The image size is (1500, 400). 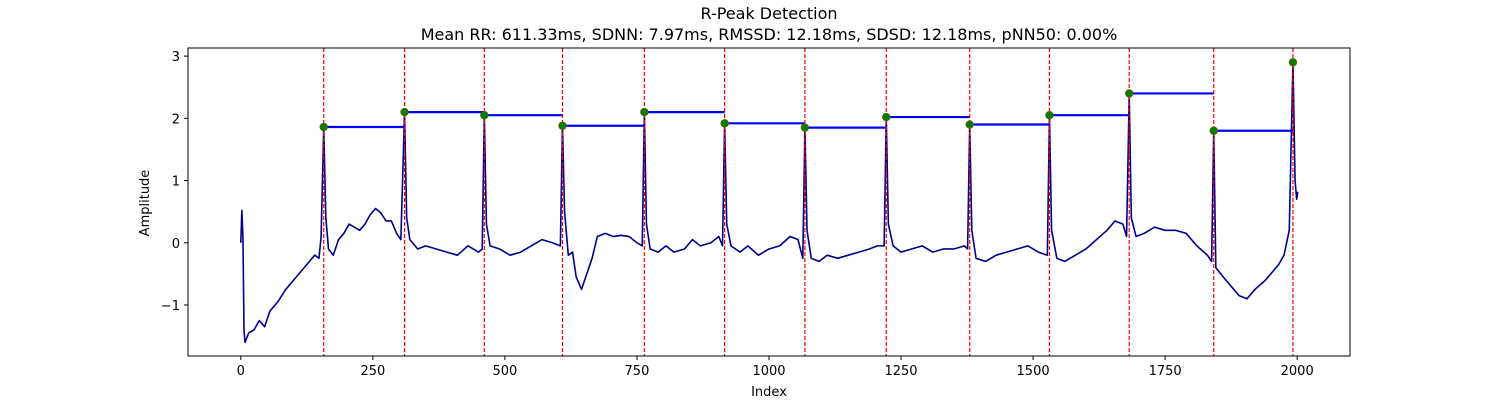 What do you see at coordinates (170, 306) in the screenshot?
I see `y-tick-label-1: −1` at bounding box center [170, 306].